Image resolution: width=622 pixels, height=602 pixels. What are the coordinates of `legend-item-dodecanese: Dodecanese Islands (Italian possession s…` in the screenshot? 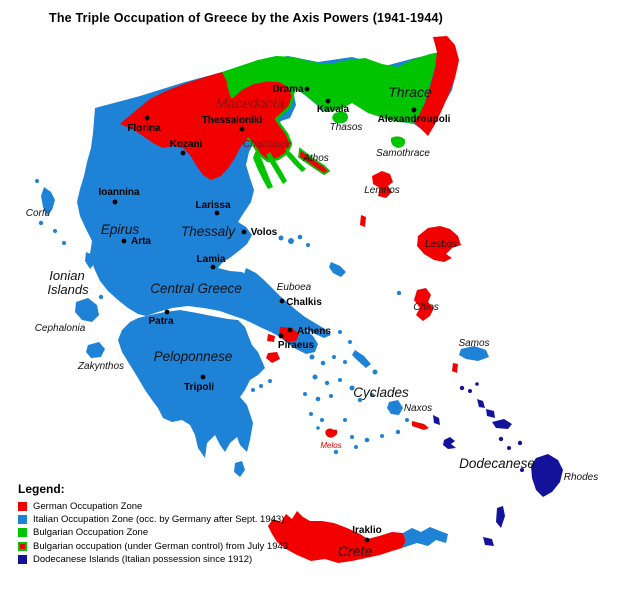 It's located at (153, 559).